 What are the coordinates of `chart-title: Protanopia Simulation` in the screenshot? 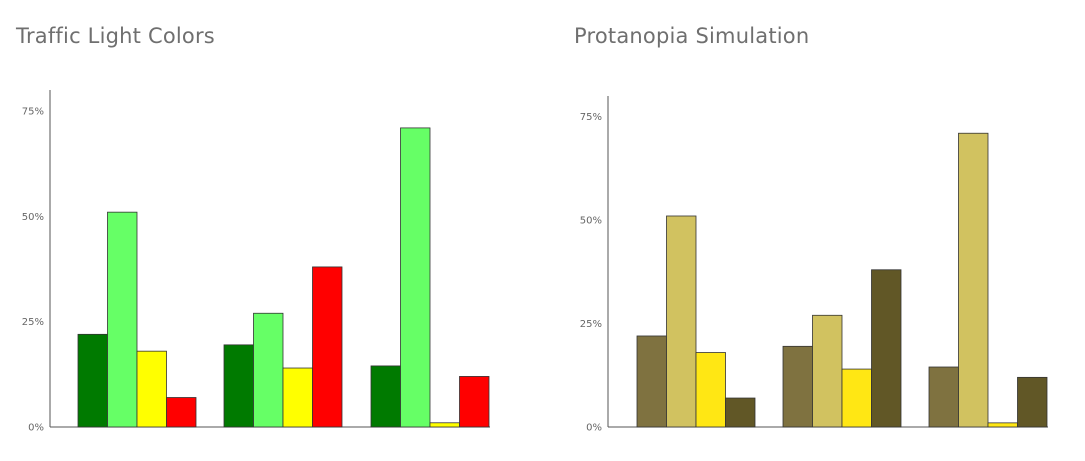 It's located at (692, 36).